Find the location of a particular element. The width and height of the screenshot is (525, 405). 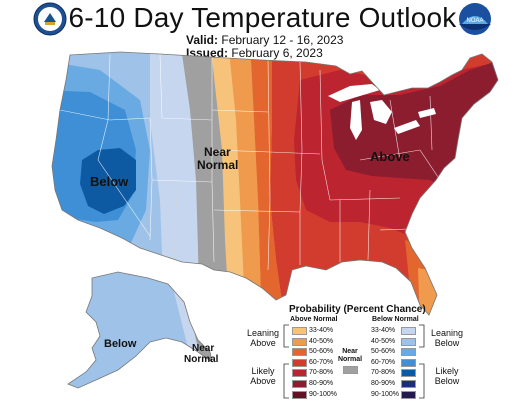

legend-near-header-line2: Normal is located at coordinates (350, 359).